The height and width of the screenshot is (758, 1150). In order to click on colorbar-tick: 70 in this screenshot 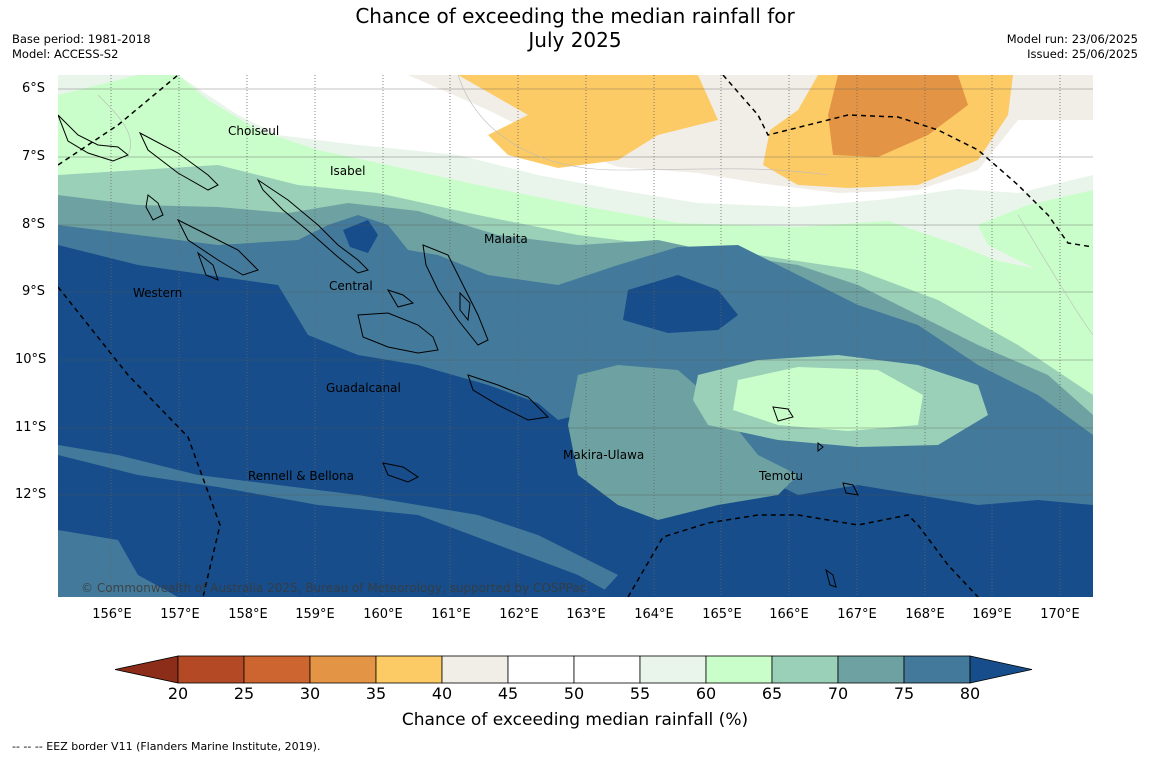, I will do `click(838, 693)`.